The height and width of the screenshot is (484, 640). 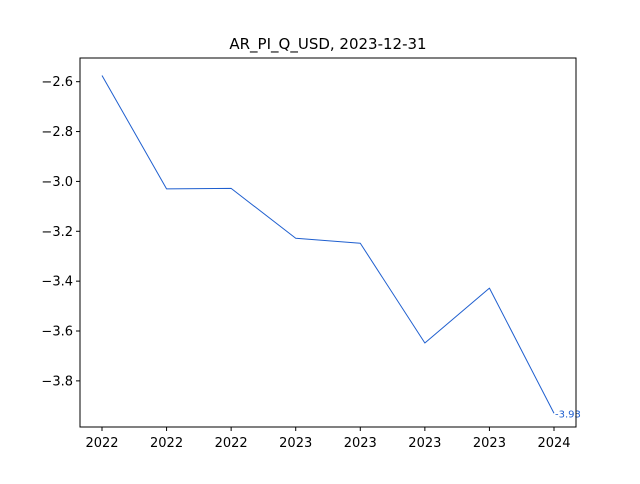 What do you see at coordinates (57, 182) in the screenshot?
I see `y-tick-label: −3.0` at bounding box center [57, 182].